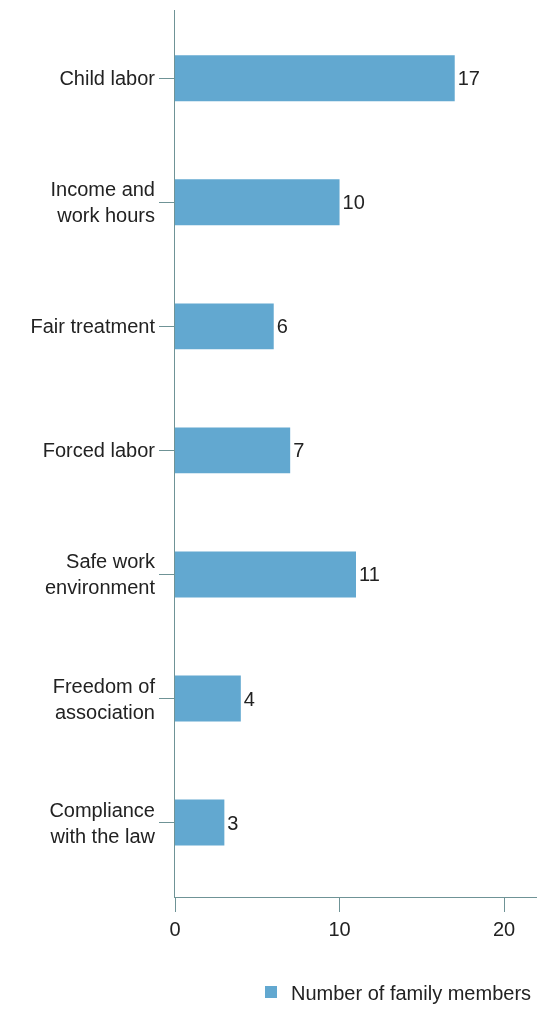 Image resolution: width=537 pixels, height=1019 pixels. What do you see at coordinates (411, 992) in the screenshot?
I see `legend-label: Number of family members` at bounding box center [411, 992].